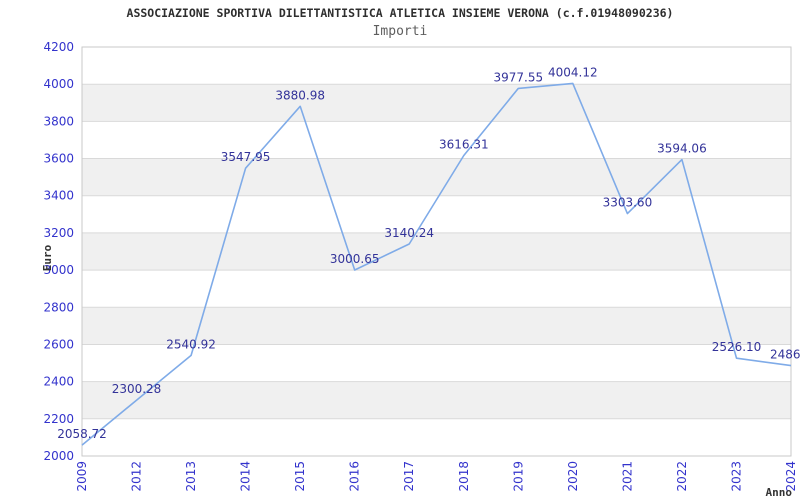 This screenshot has width=800, height=500. I want to click on x-tick-label: 2024, so click(791, 476).